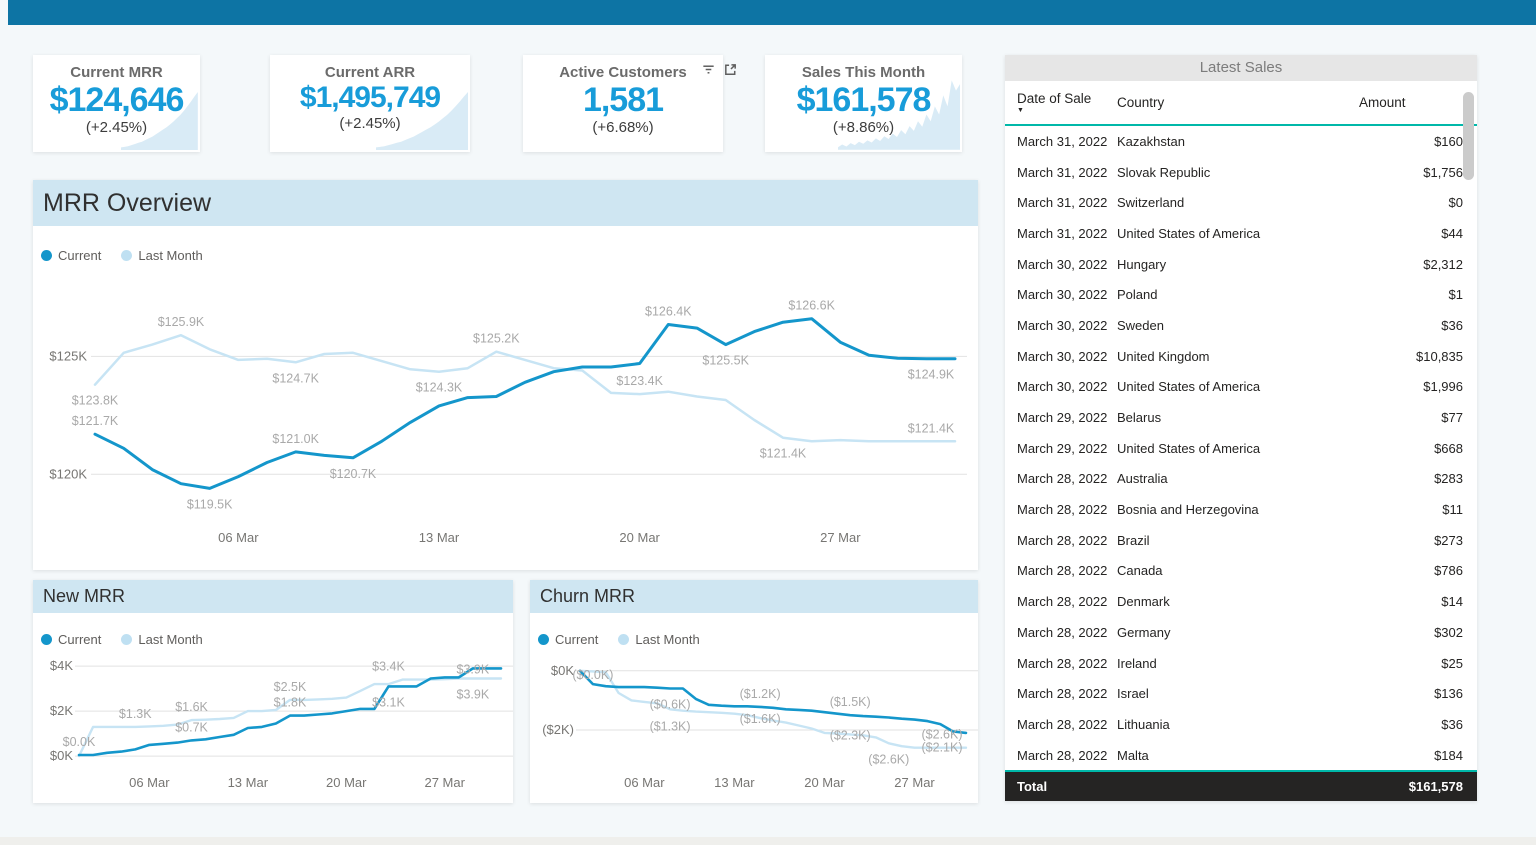 This screenshot has height=845, width=1536. I want to click on kpi-delta: (+8.86%), so click(863, 128).